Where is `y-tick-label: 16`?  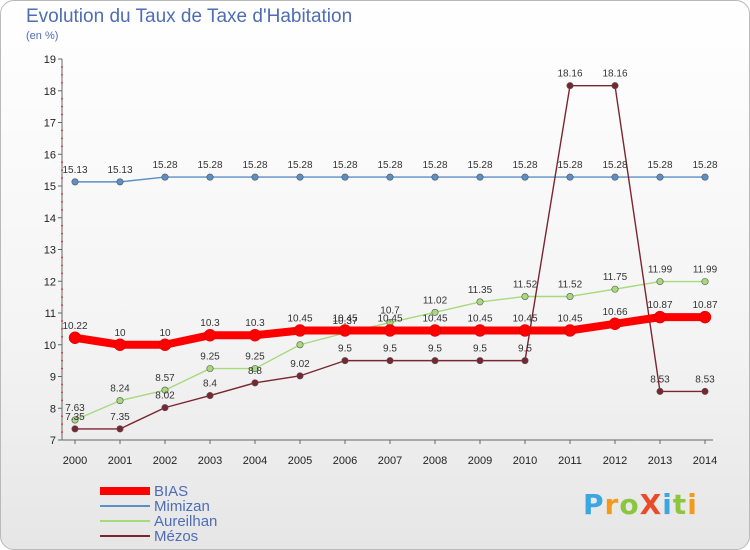 y-tick-label: 16 is located at coordinates (50, 155).